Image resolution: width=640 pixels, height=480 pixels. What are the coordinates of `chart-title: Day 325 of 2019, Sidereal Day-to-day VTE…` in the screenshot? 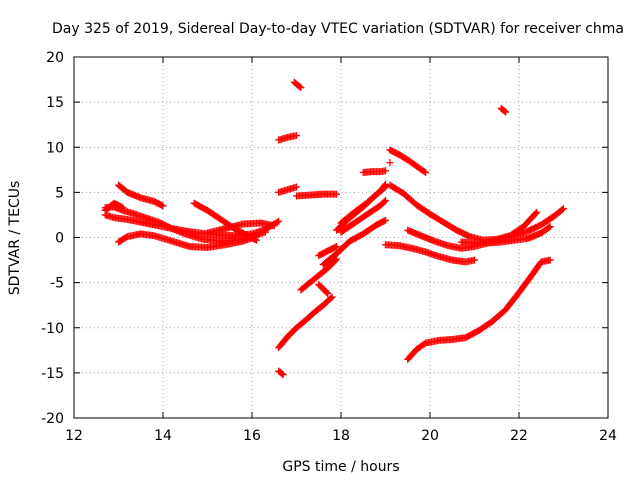 It's located at (338, 29).